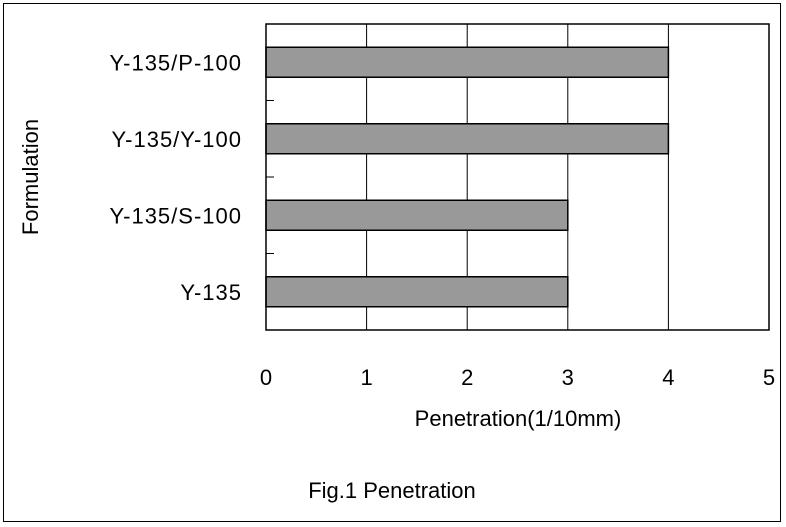 The height and width of the screenshot is (527, 786). I want to click on x-tick-label-5: 5, so click(769, 377).